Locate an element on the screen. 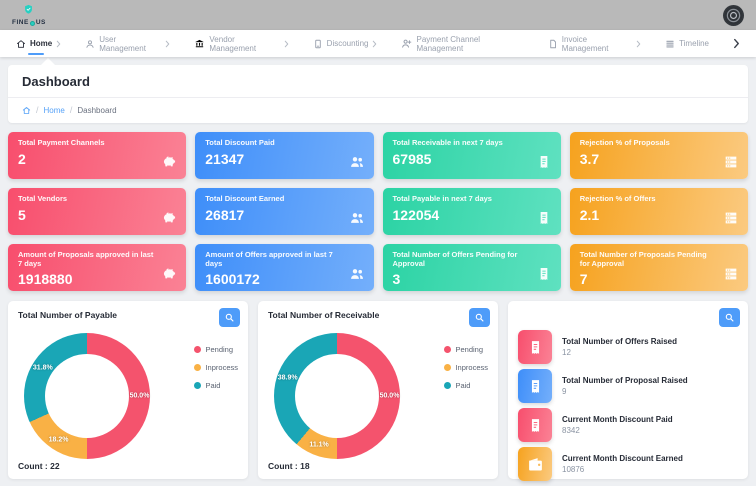 The height and width of the screenshot is (486, 756). wallet-icon is located at coordinates (535, 464).